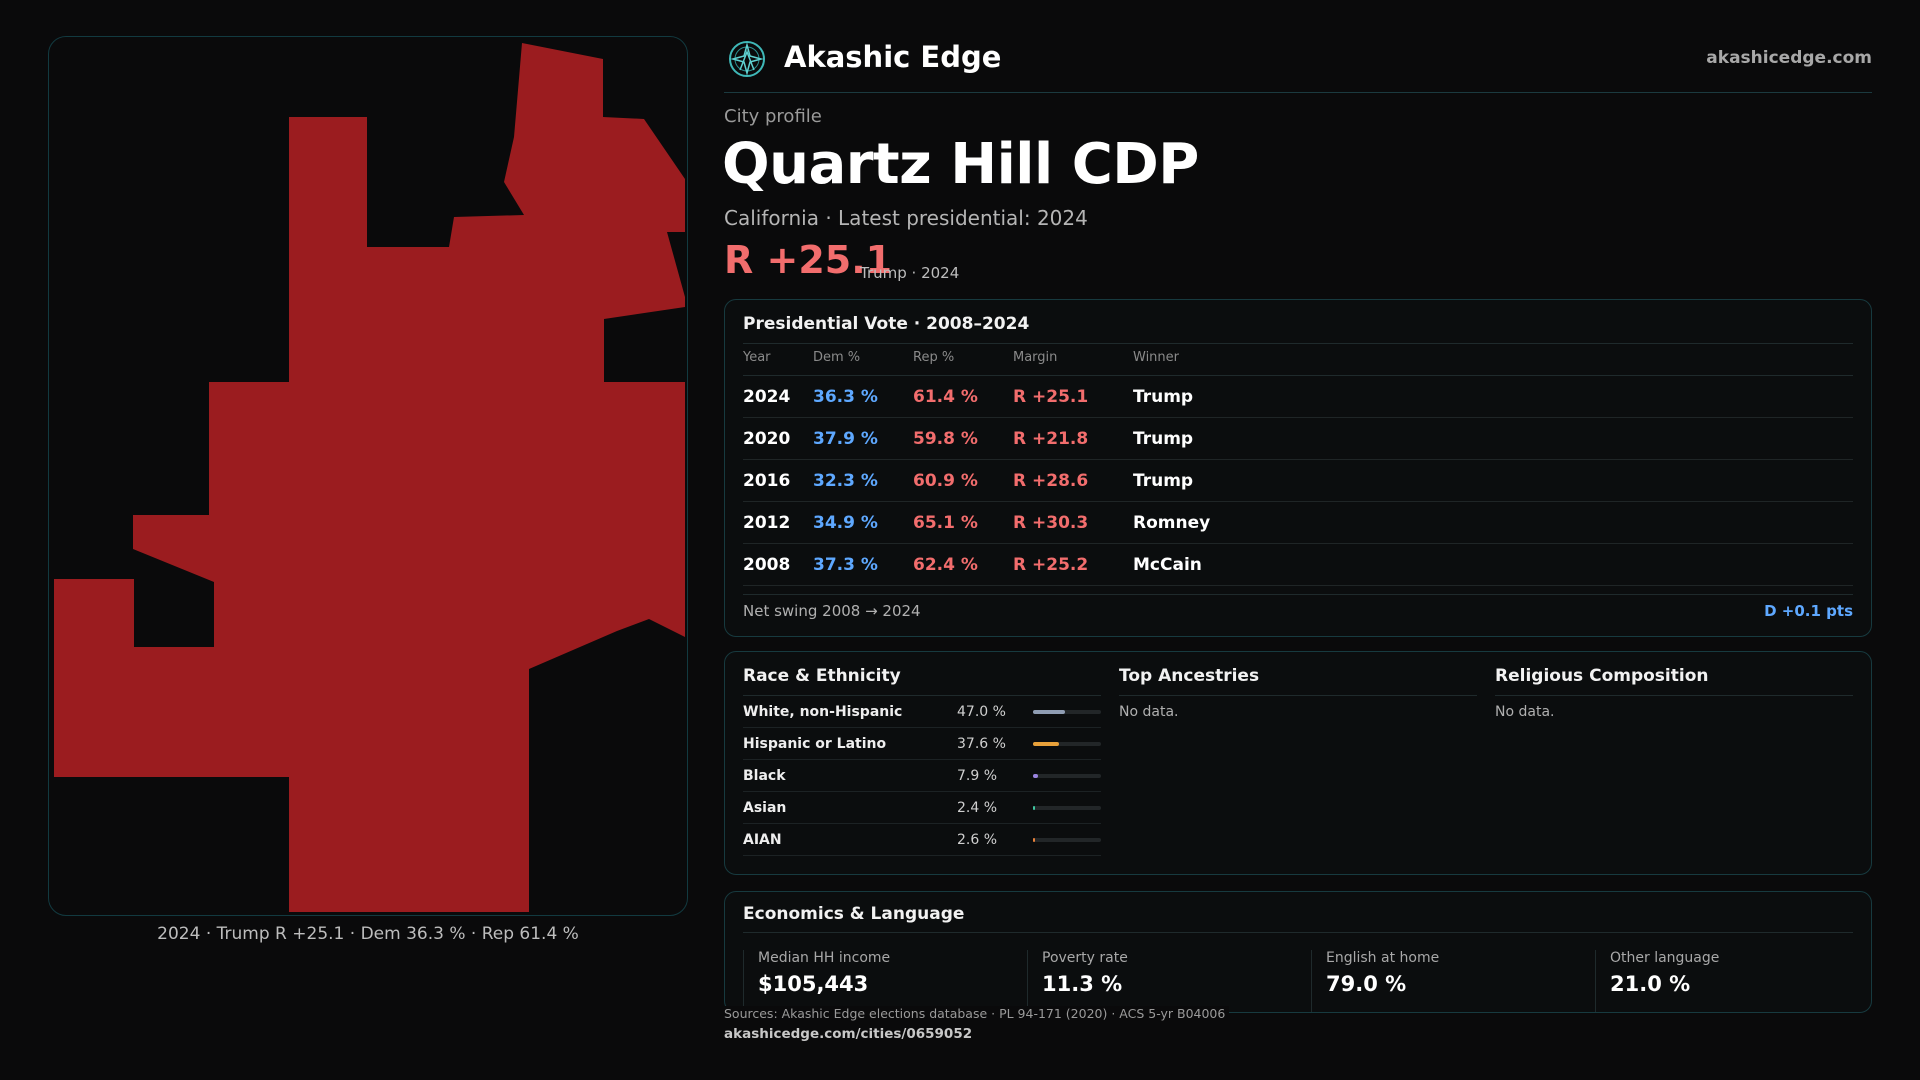 The image size is (1920, 1080). What do you see at coordinates (1730, 981) in the screenshot?
I see `stat-other-language: Other language 21.0 %` at bounding box center [1730, 981].